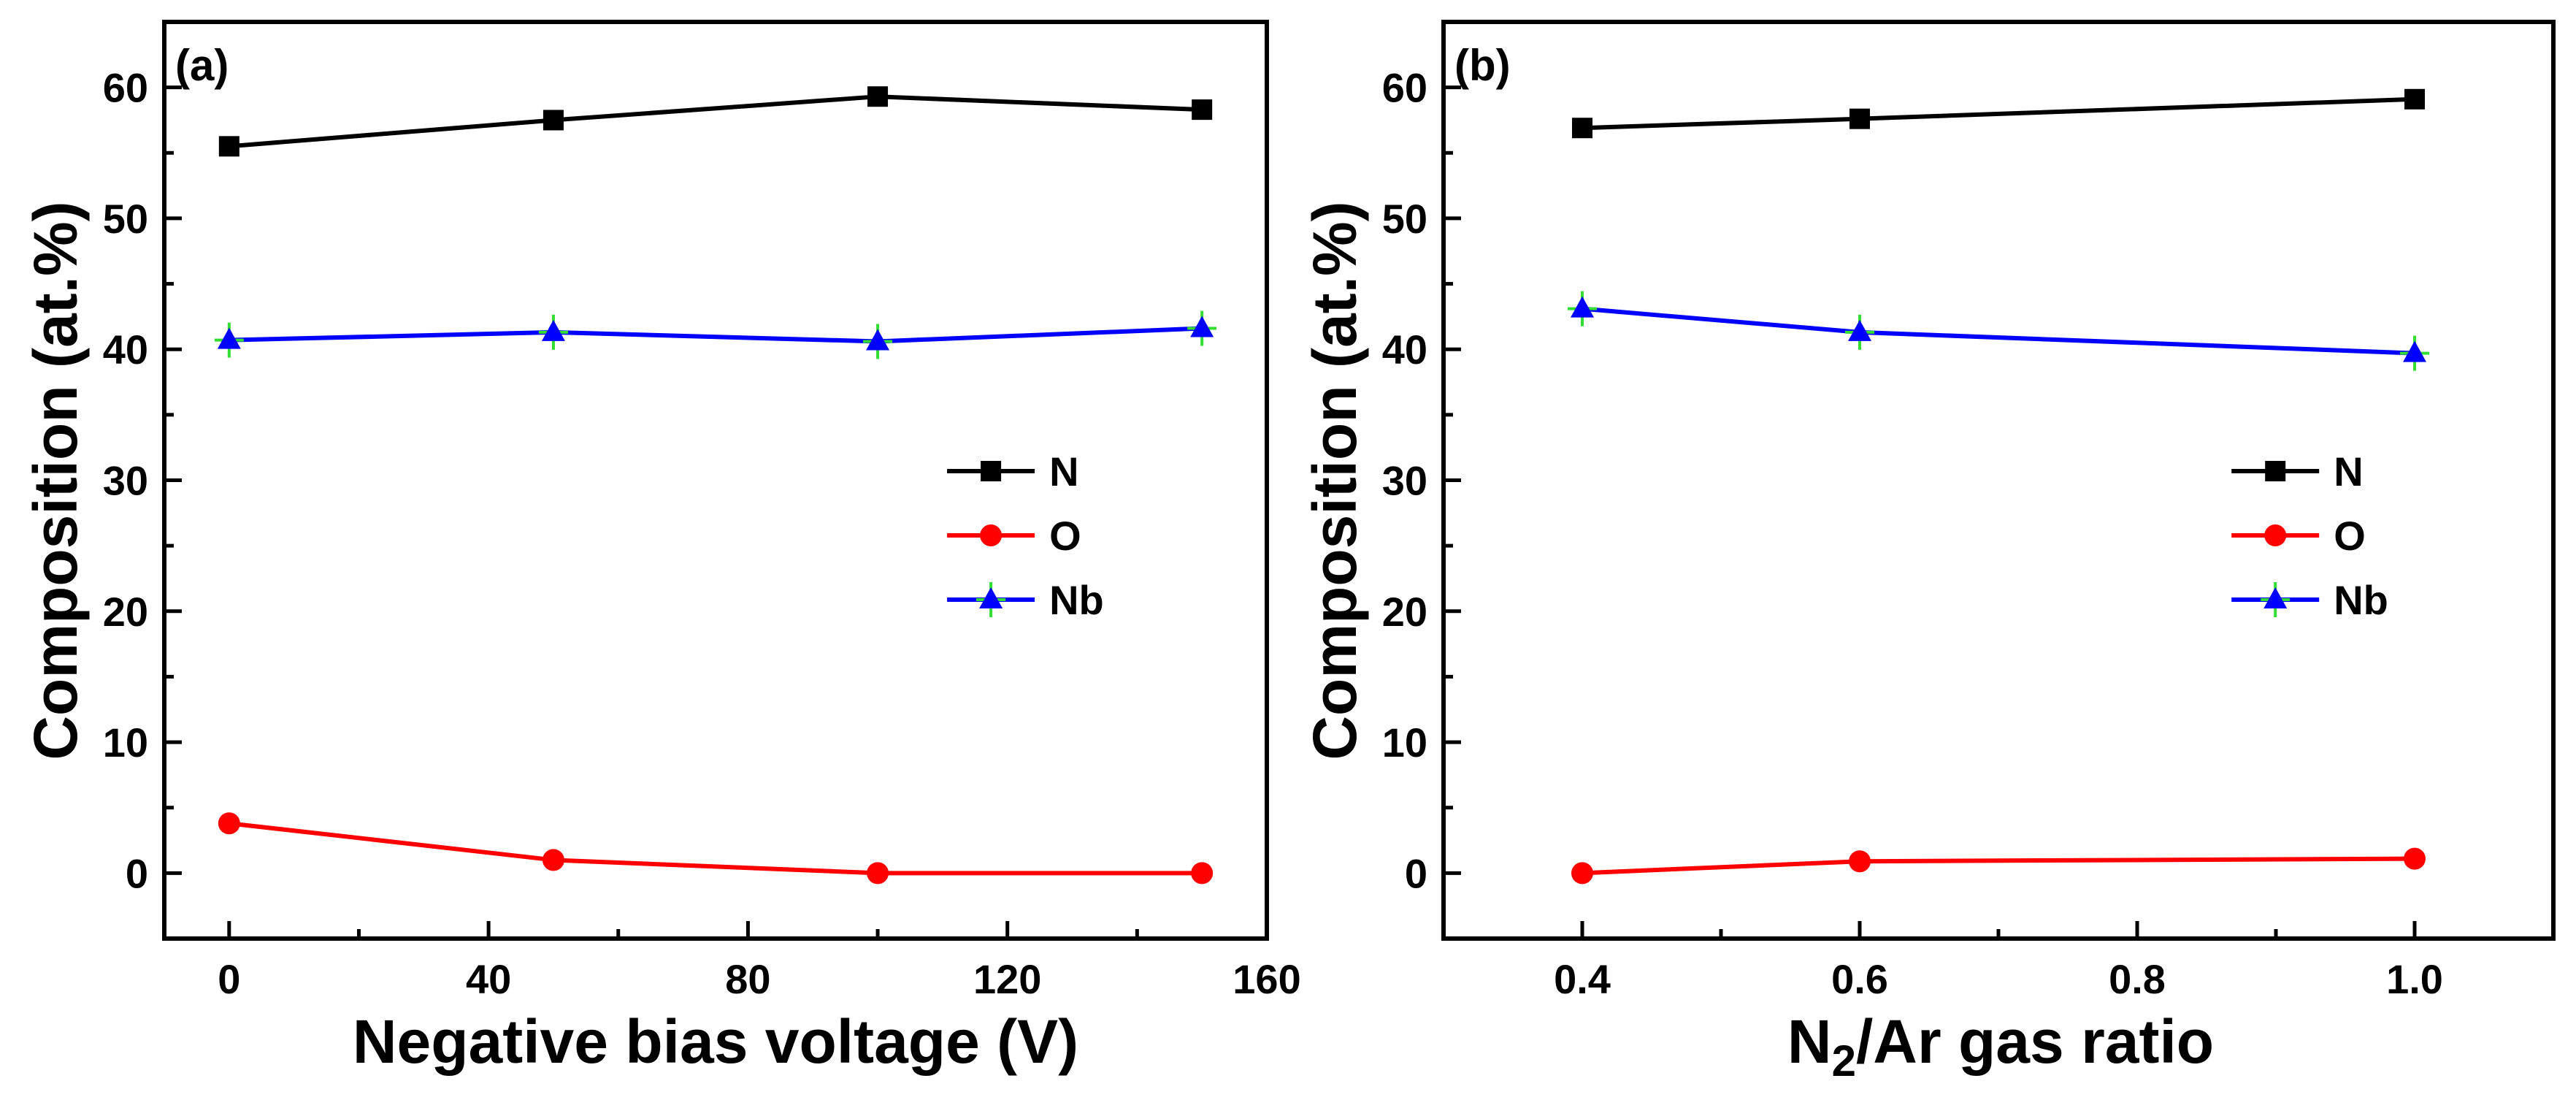 The image size is (2576, 1100). Describe the element at coordinates (2137, 979) in the screenshot. I see `panel-b-x-tick-label: 0.8` at that location.